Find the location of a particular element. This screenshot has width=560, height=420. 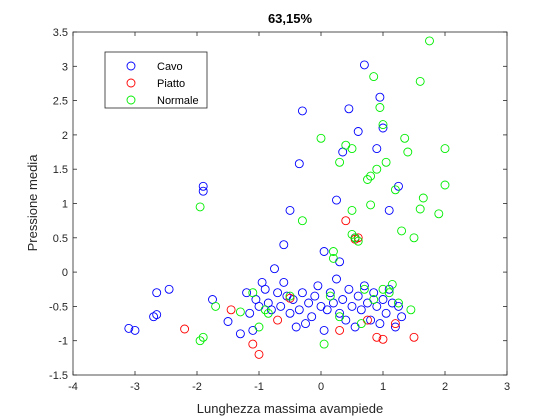

x-tick-label-5: 1 is located at coordinates (383, 387).